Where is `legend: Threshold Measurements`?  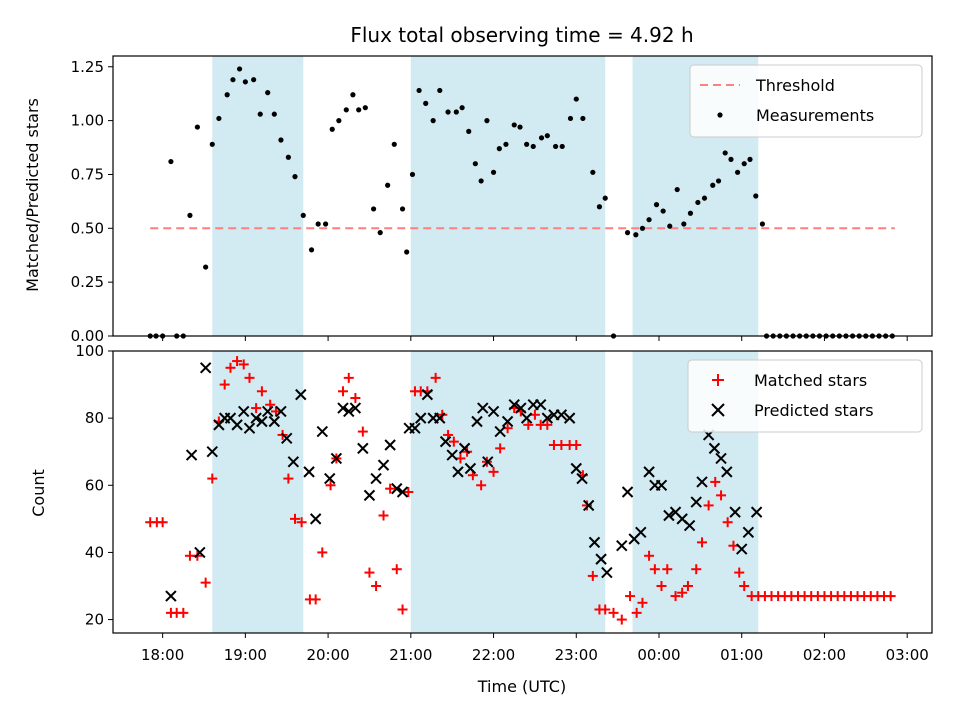 legend: Threshold Measurements is located at coordinates (806, 101).